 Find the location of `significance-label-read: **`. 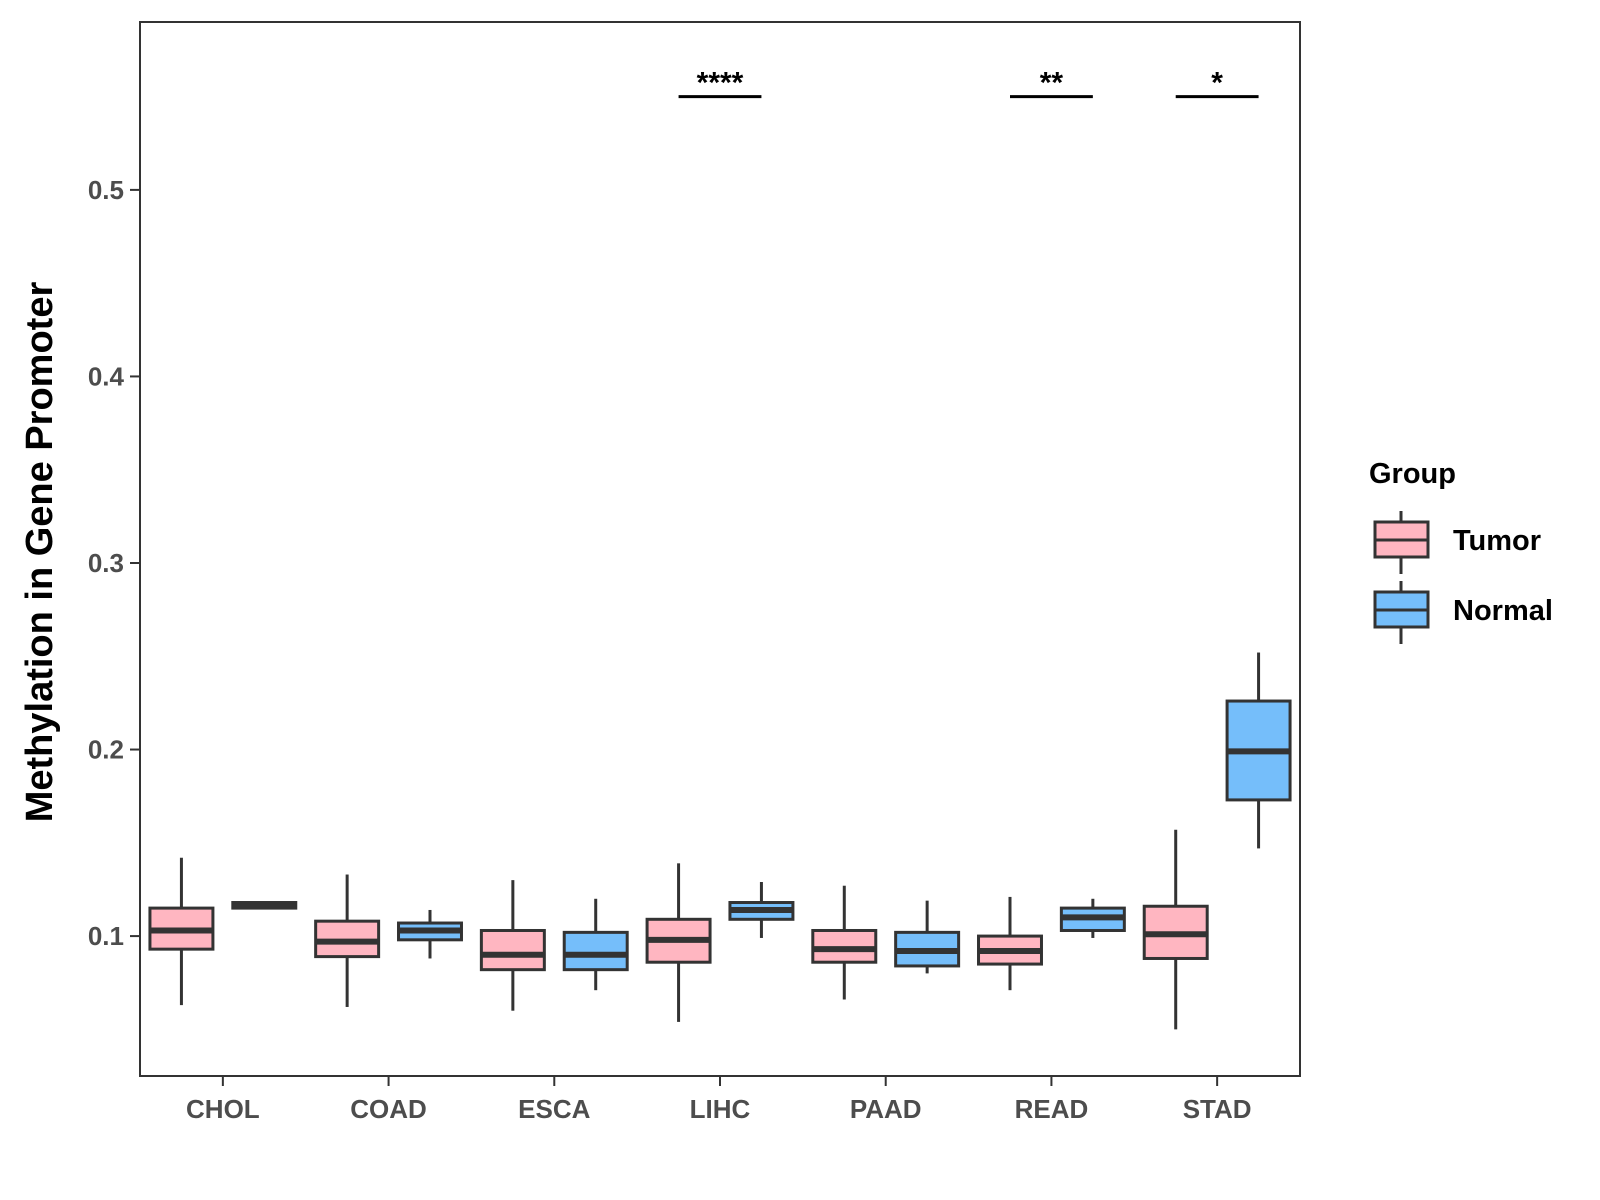

significance-label-read: ** is located at coordinates (1052, 83).